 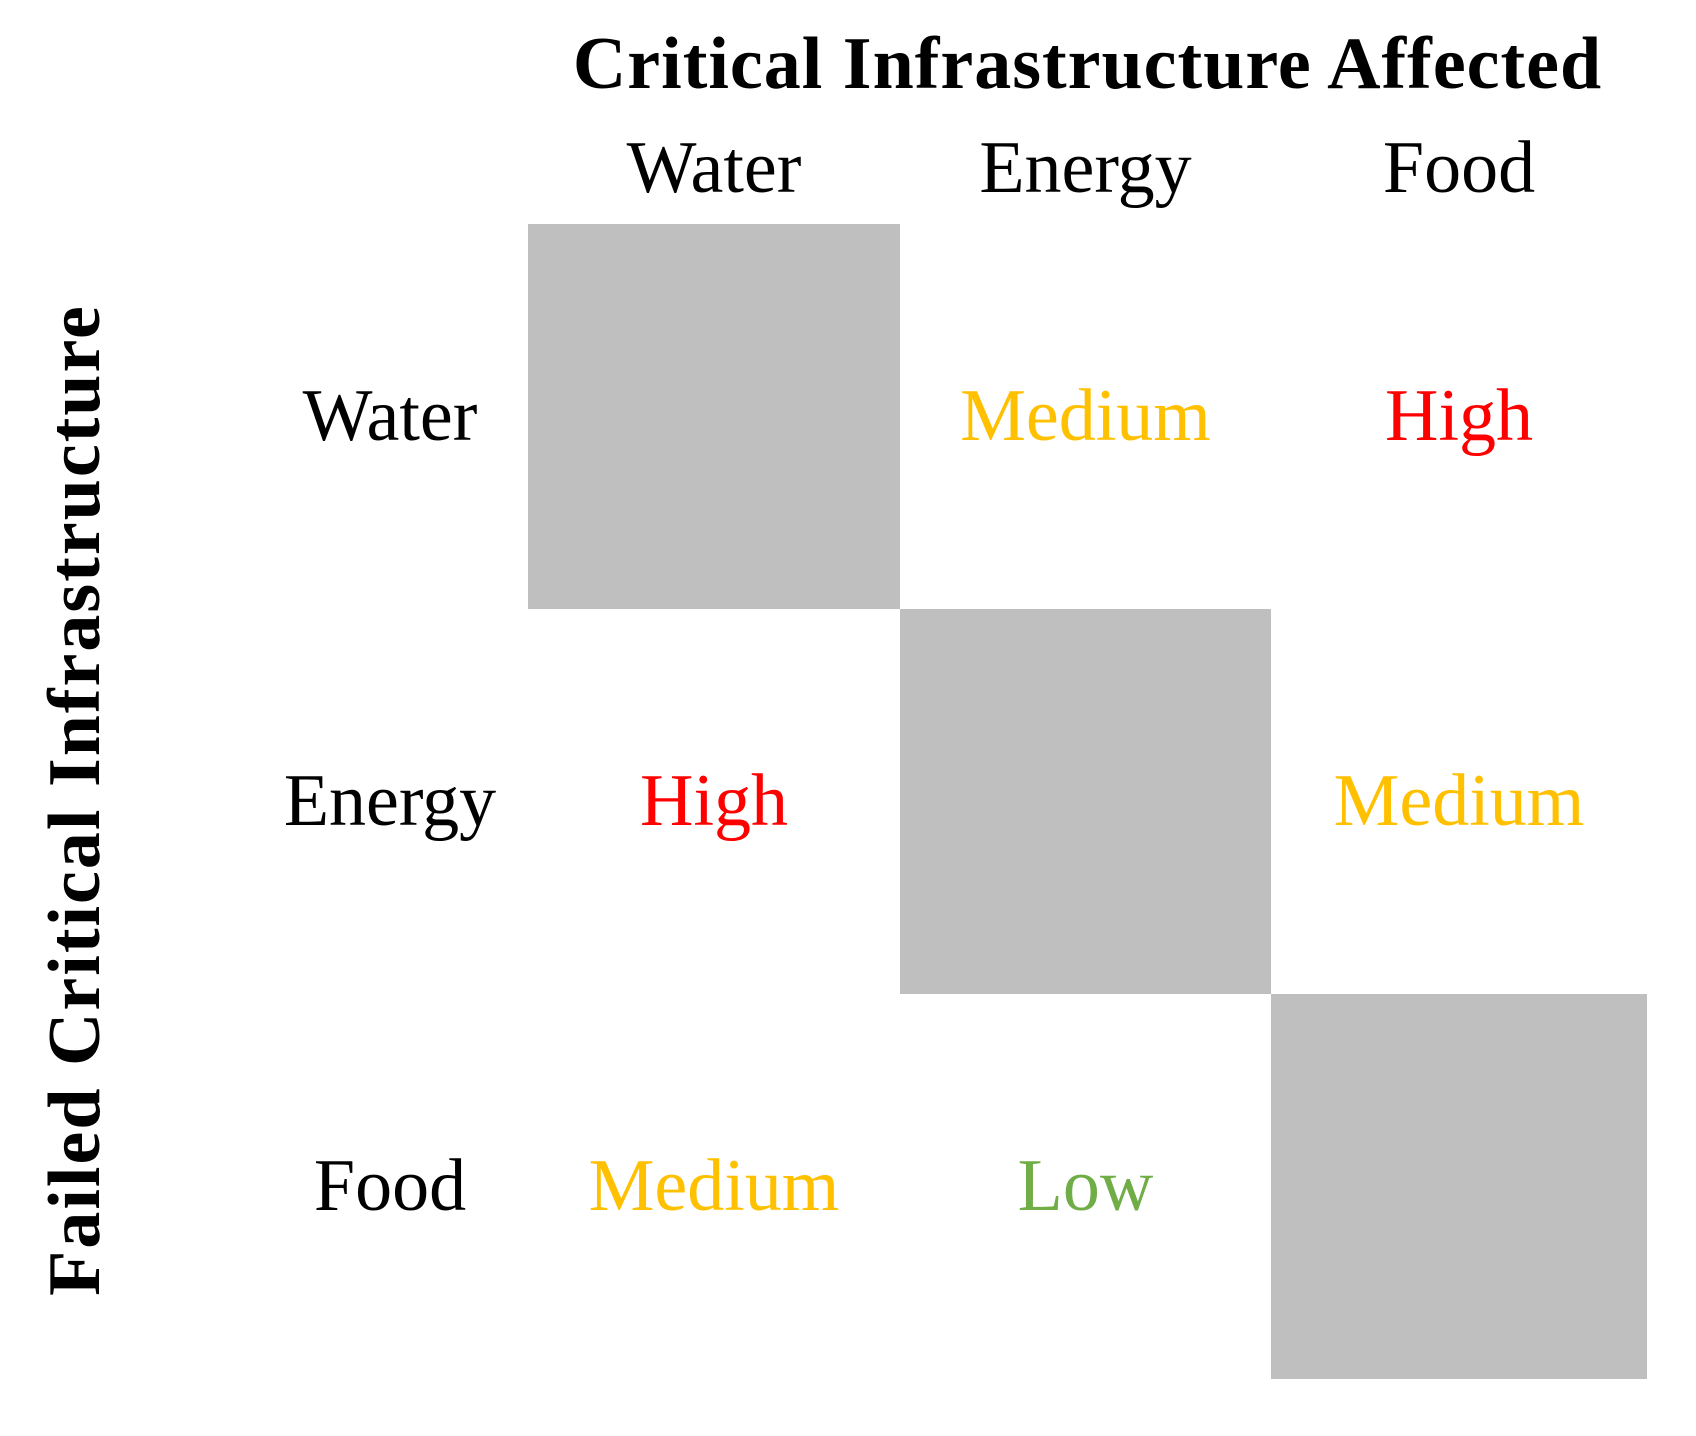 What do you see at coordinates (714, 801) in the screenshot?
I see `cell-energy-water: High` at bounding box center [714, 801].